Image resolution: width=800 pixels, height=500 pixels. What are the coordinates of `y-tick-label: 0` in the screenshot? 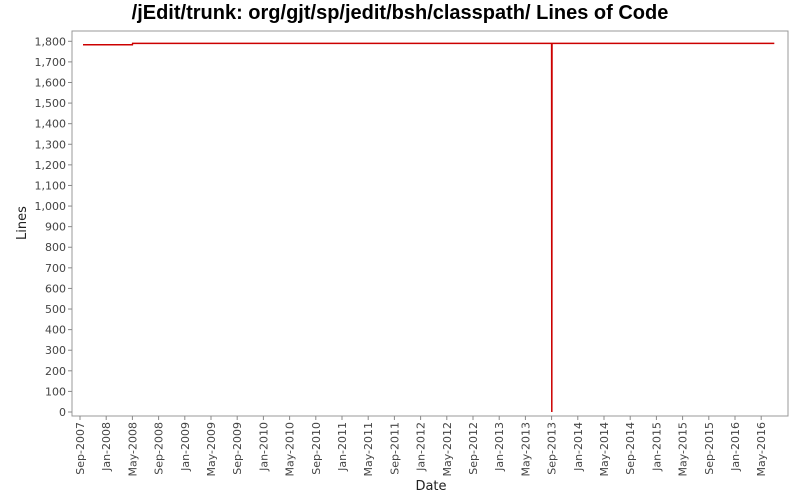 It's located at (62, 412).